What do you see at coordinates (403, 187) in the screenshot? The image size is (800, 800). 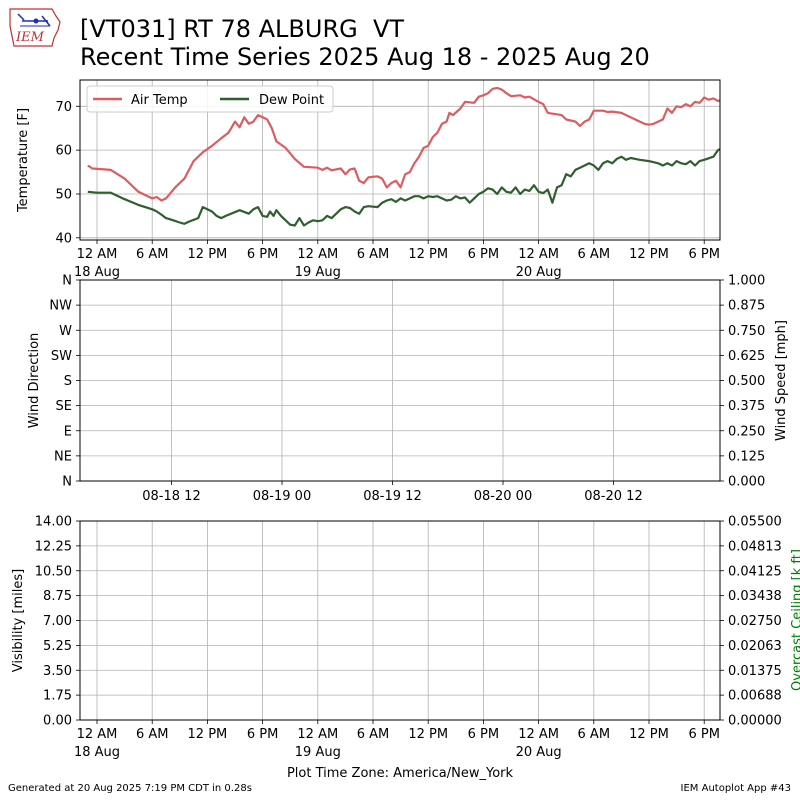 I see `series-line-dew-point` at bounding box center [403, 187].